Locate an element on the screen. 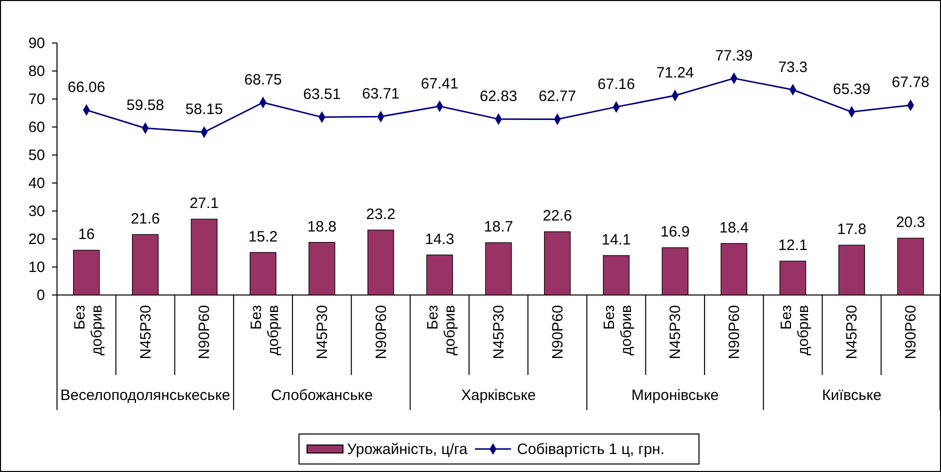  data-label: 15.2 is located at coordinates (263, 237).